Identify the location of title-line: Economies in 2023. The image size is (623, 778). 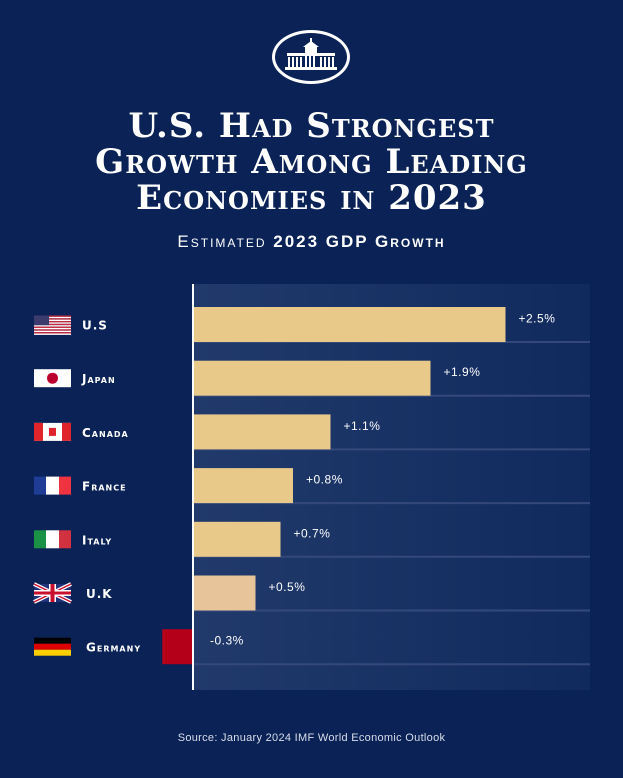
(311, 198).